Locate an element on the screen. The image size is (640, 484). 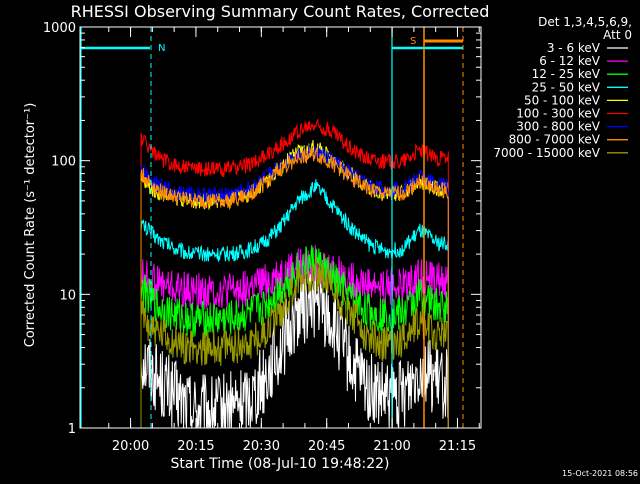
y-tick-label: 10 is located at coordinates (67, 295).